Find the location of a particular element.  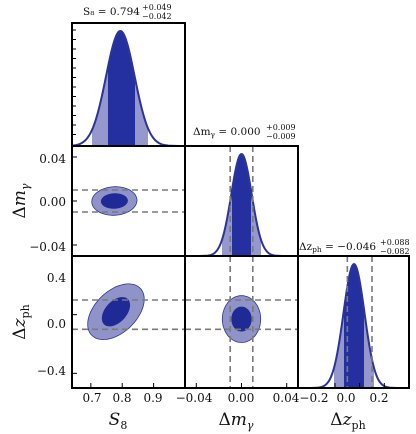

title-dz-sup: +0.088 is located at coordinates (395, 242).